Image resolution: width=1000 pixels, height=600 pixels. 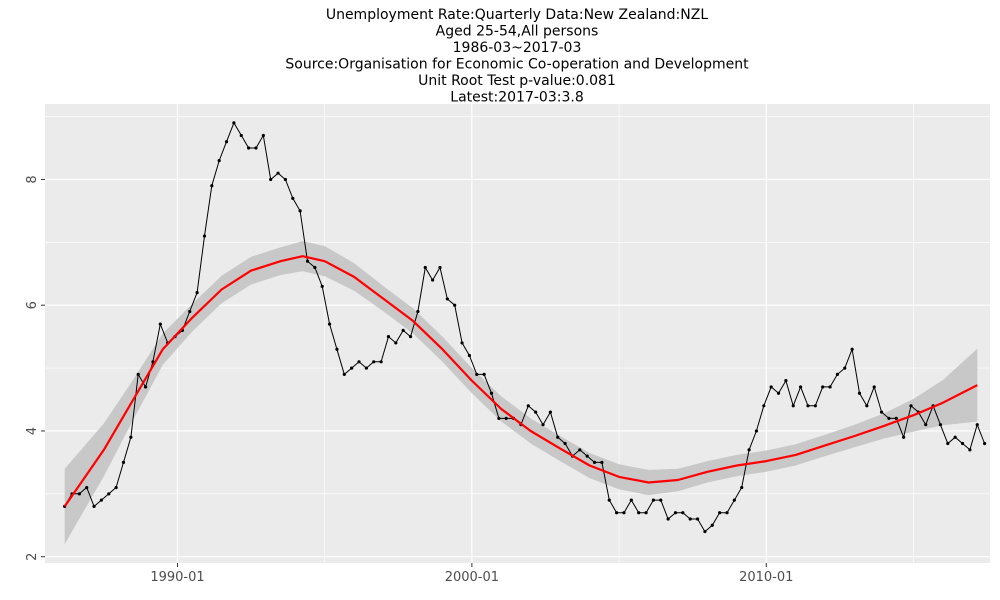 I want to click on x-axis: 1990-01 2000-01 2010-01, so click(x=471, y=574).